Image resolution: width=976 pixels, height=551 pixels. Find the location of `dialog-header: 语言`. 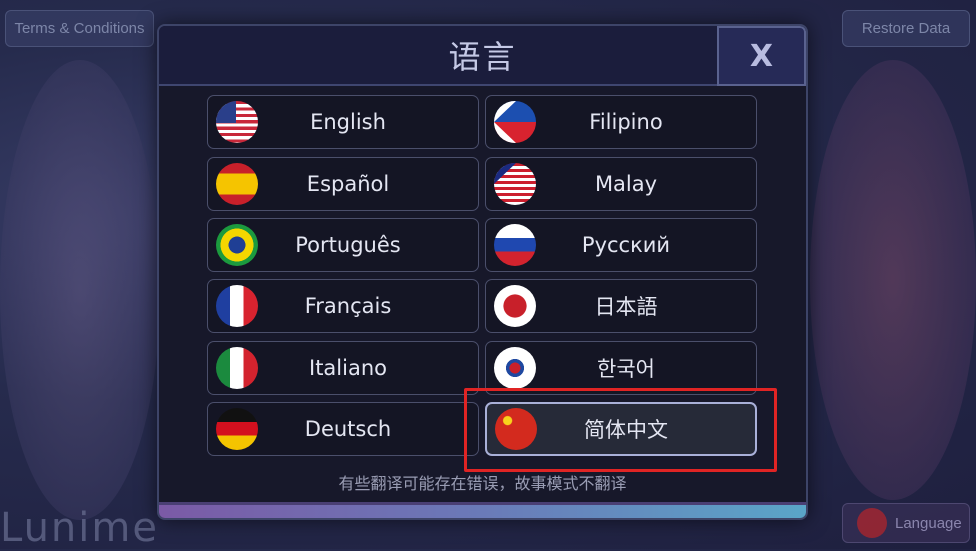

dialog-header: 语言 is located at coordinates (482, 56).